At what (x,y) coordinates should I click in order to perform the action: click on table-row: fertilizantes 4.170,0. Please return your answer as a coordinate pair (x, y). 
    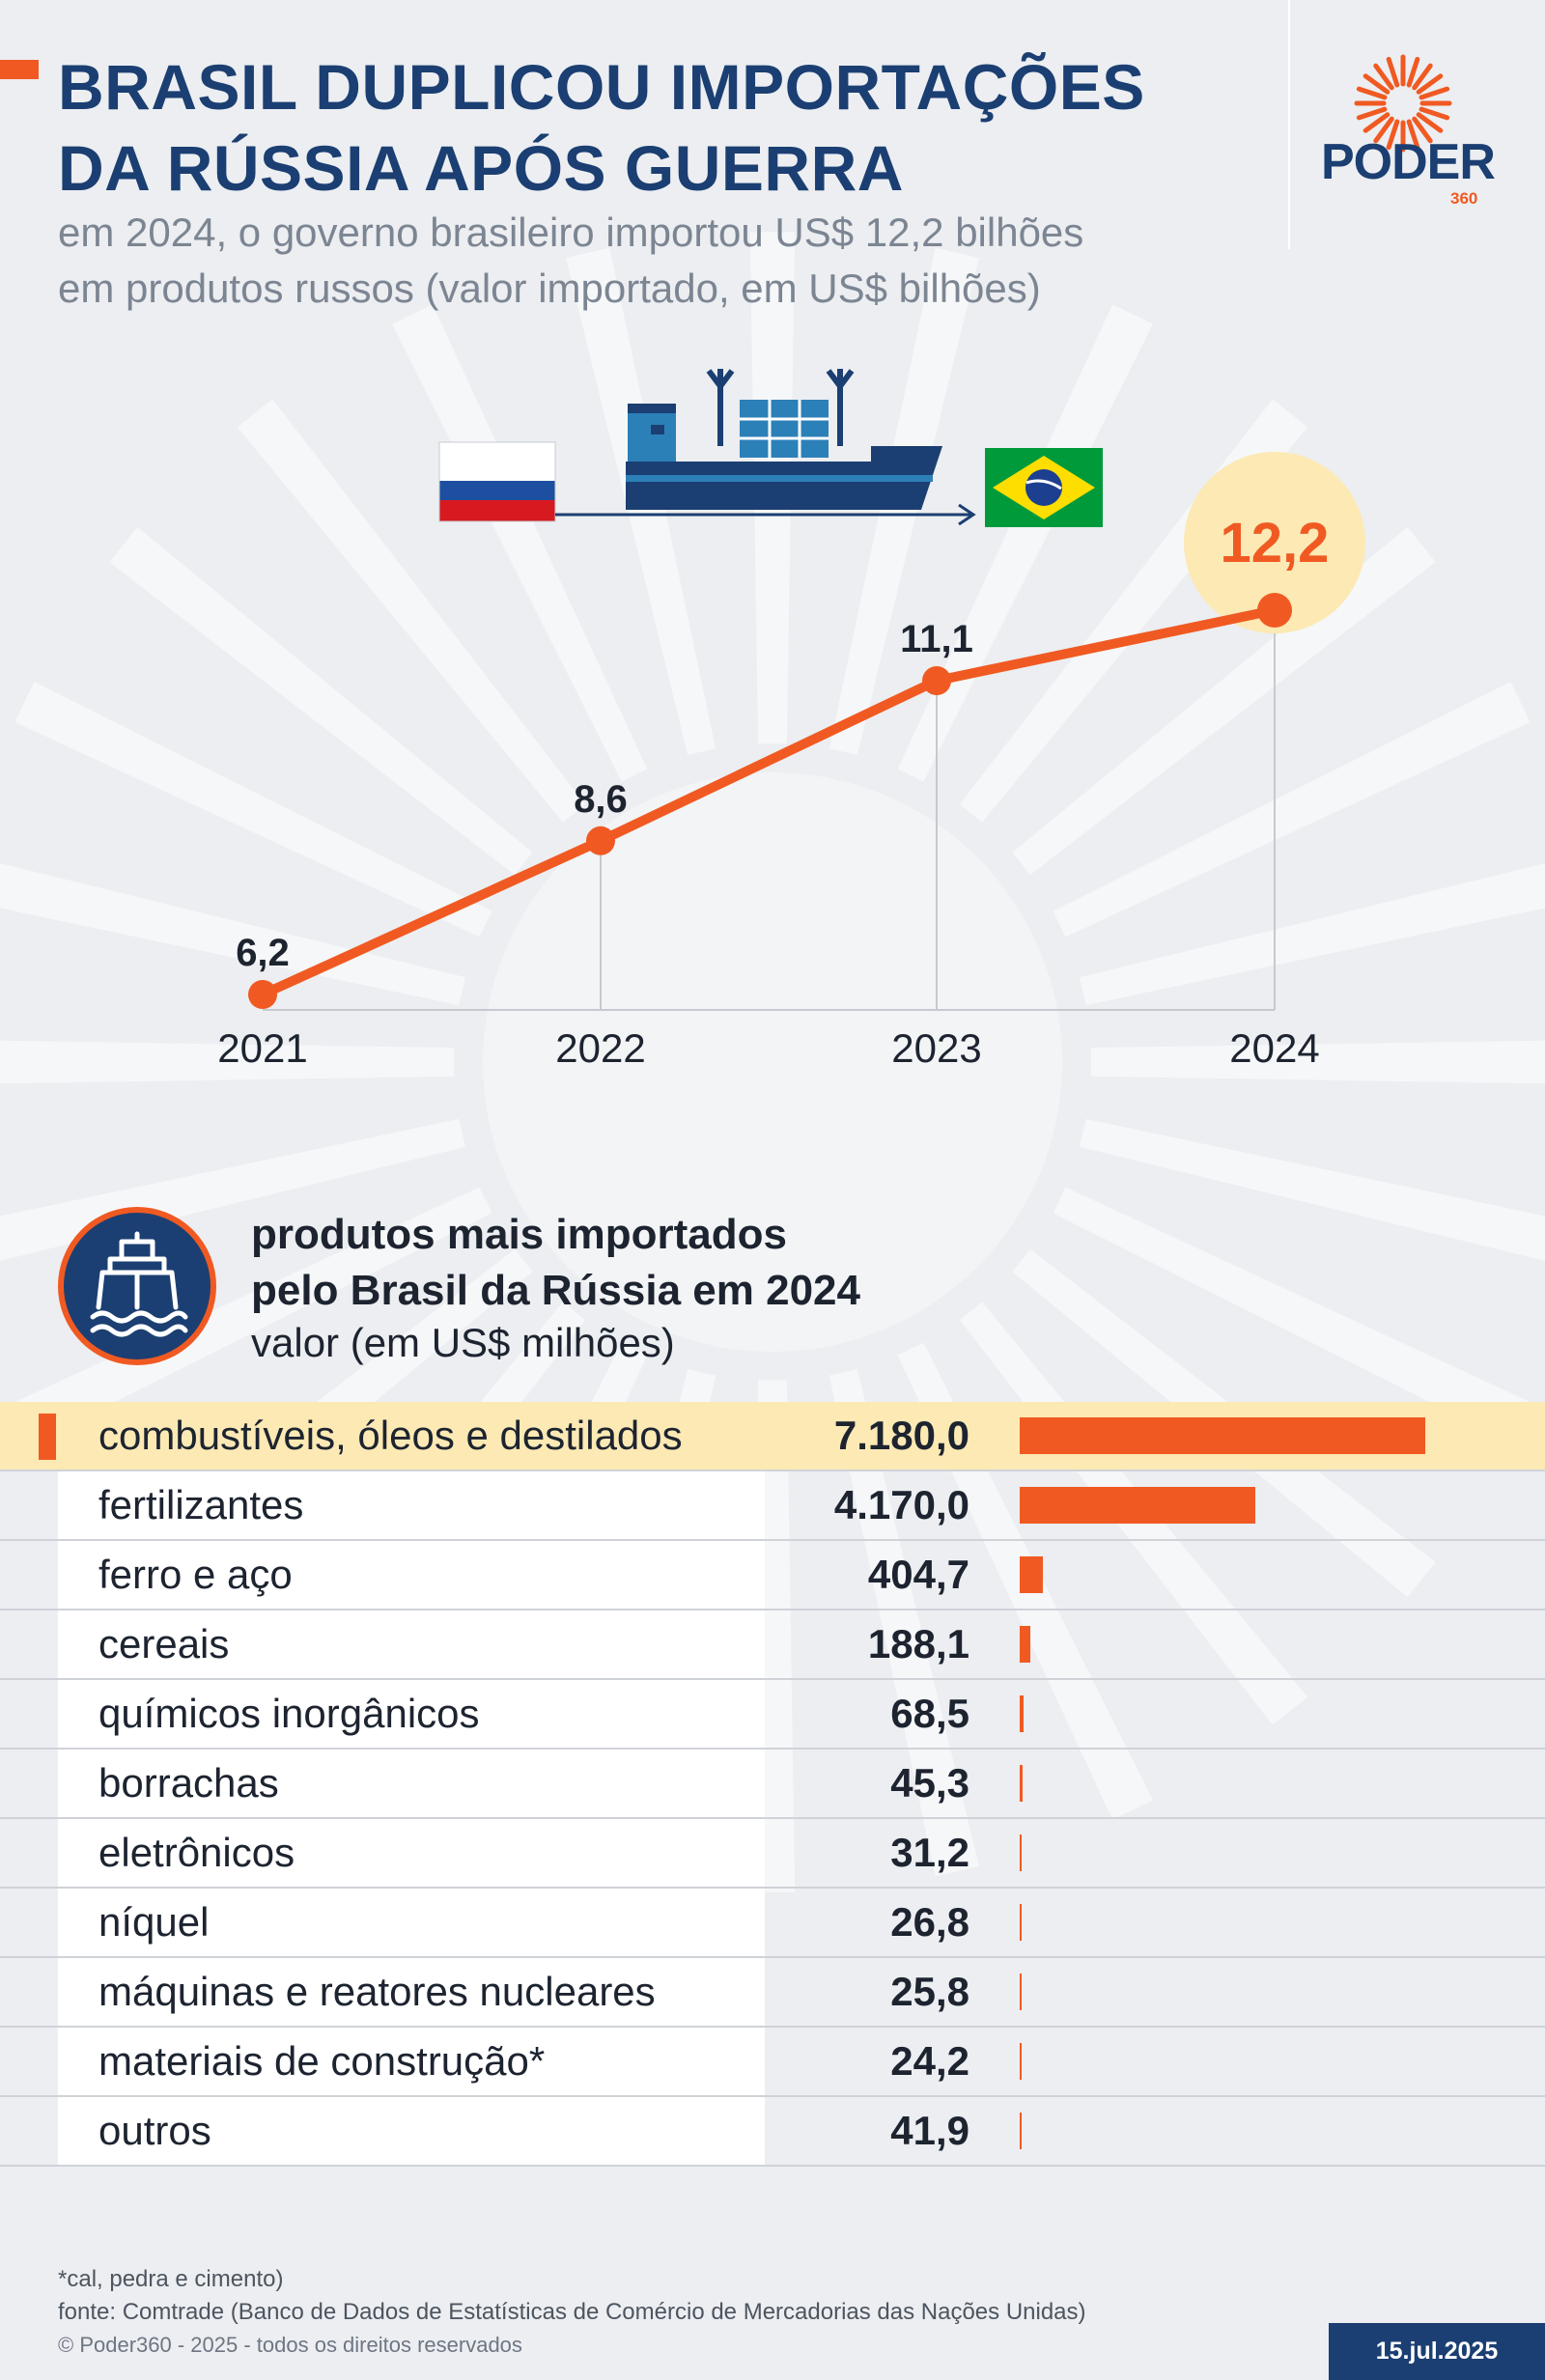
    Looking at the image, I should click on (772, 1506).